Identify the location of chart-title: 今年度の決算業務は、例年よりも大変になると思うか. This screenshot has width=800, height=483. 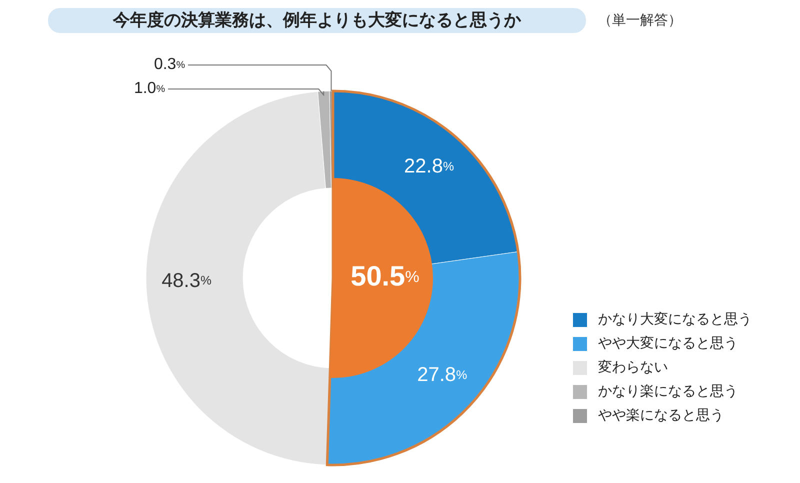
(317, 20).